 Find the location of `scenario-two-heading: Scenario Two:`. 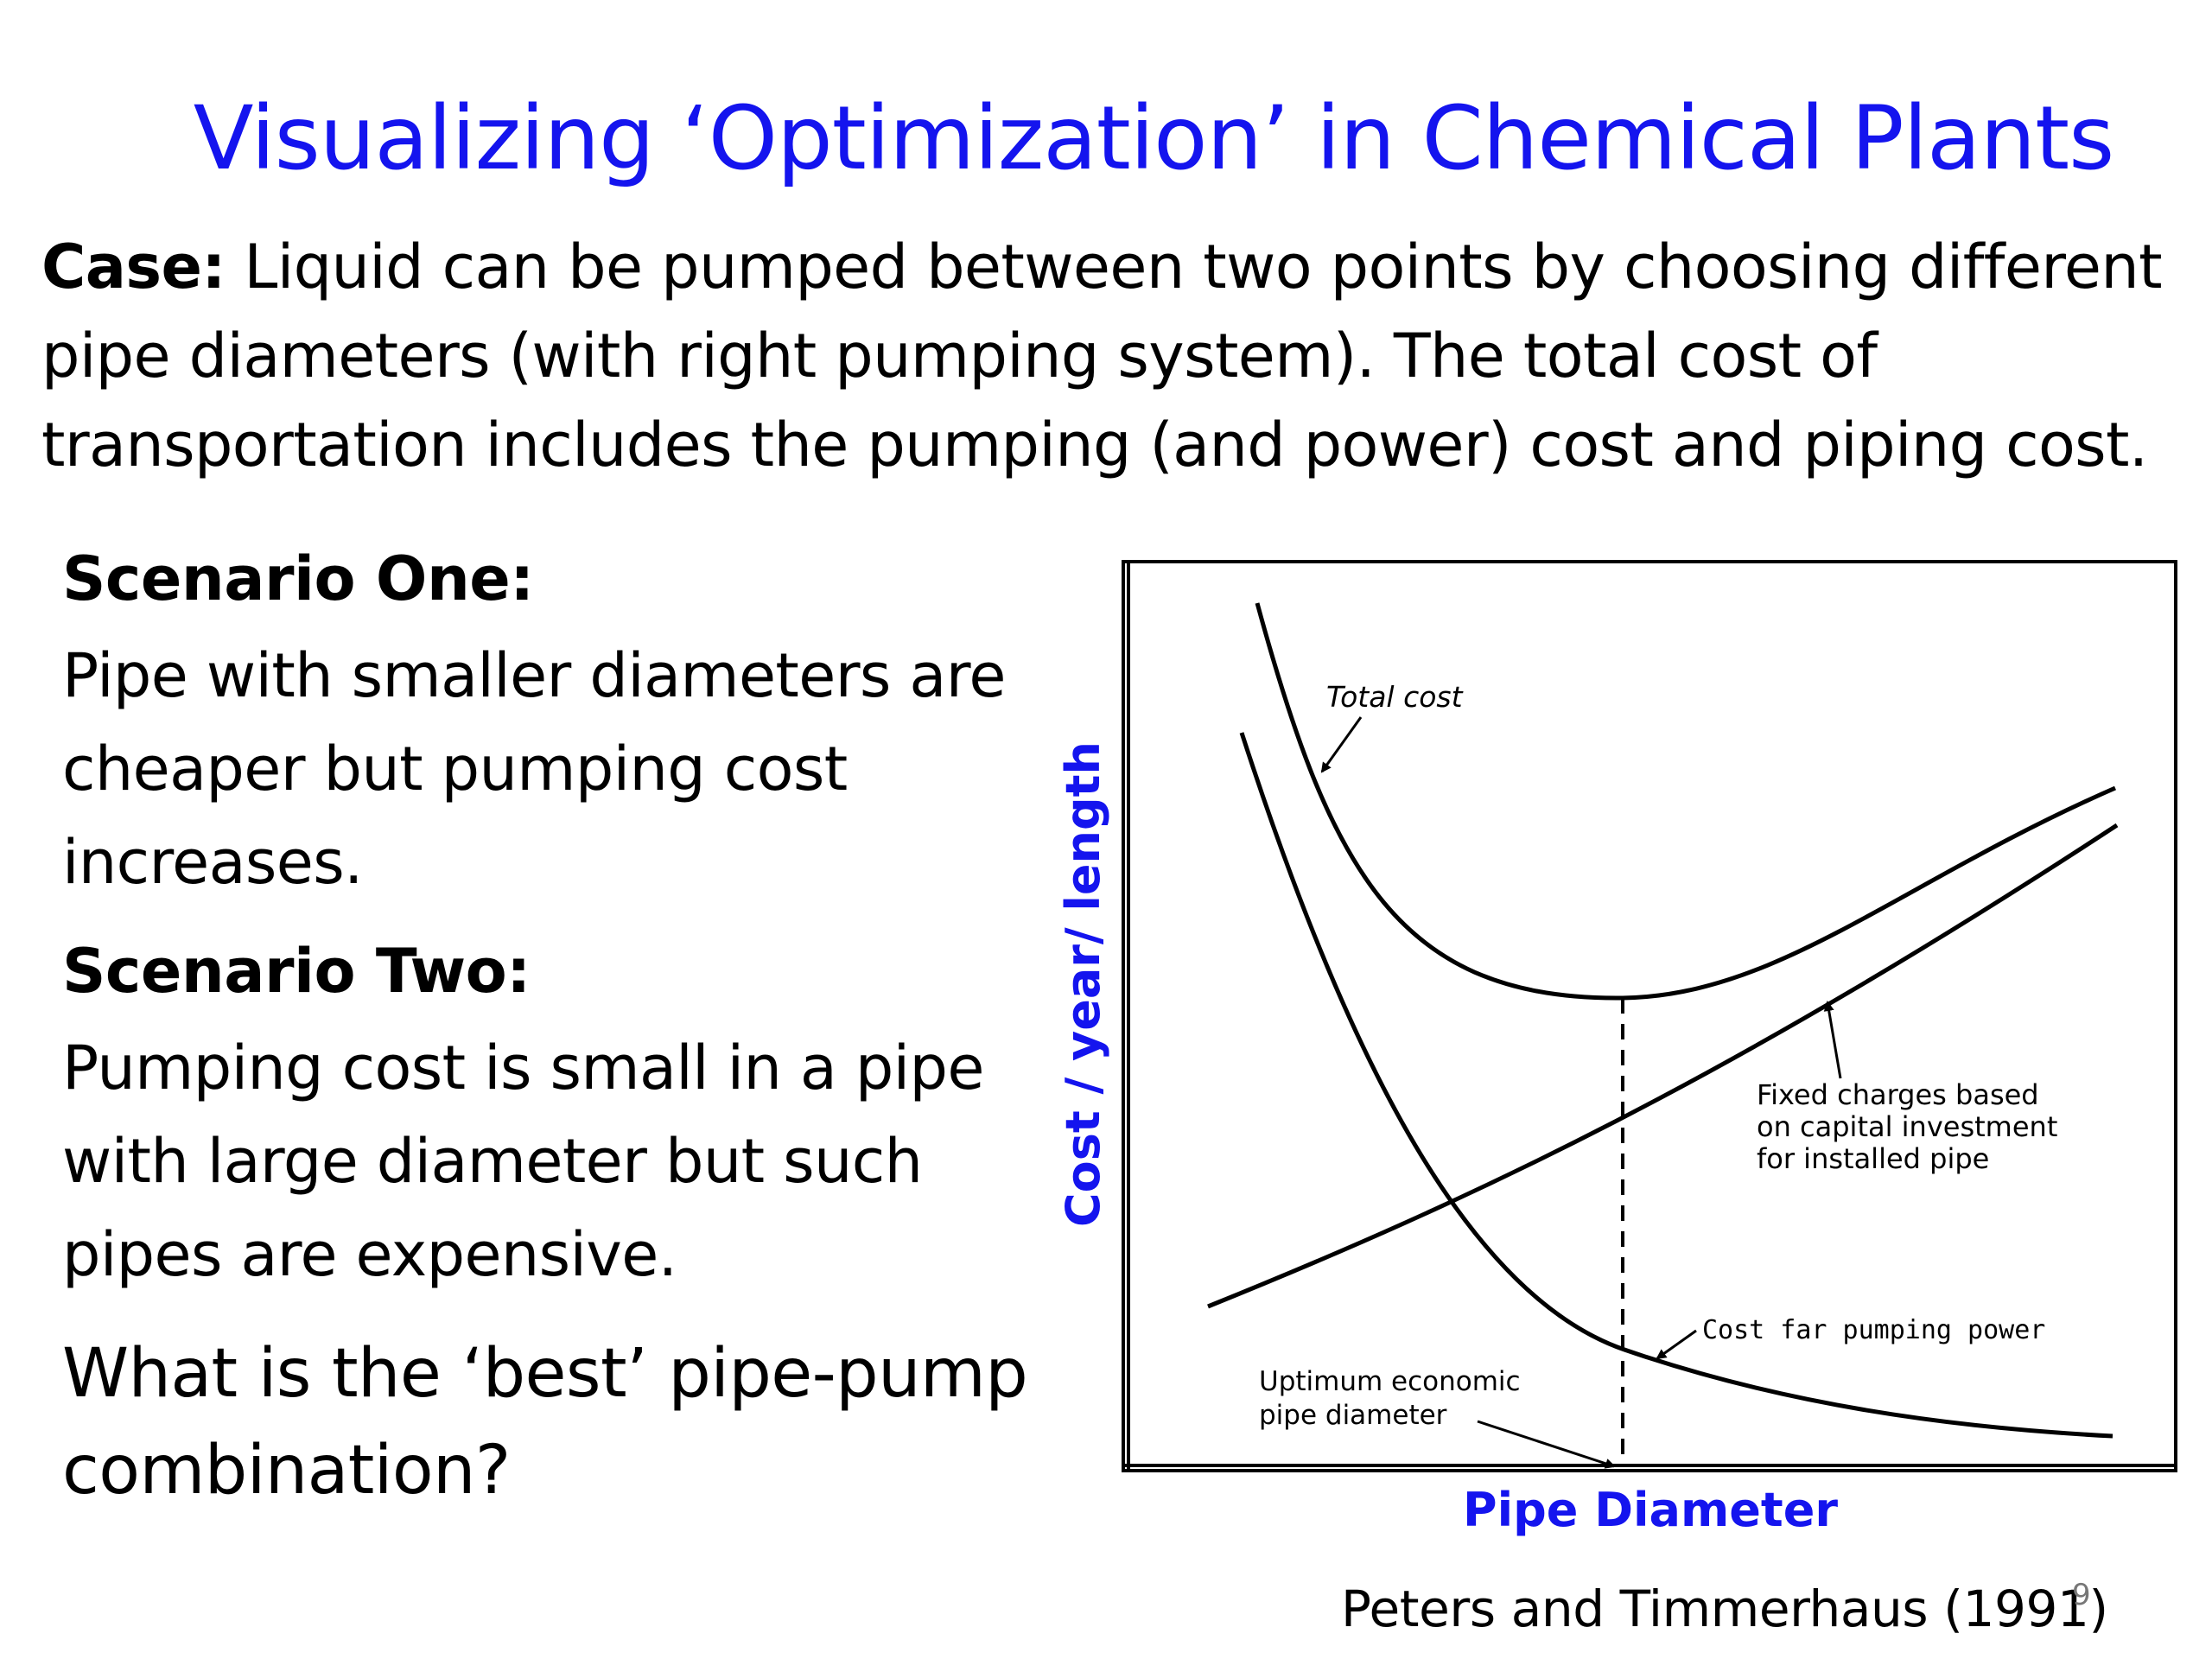

scenario-two-heading: Scenario Two: is located at coordinates (296, 971).